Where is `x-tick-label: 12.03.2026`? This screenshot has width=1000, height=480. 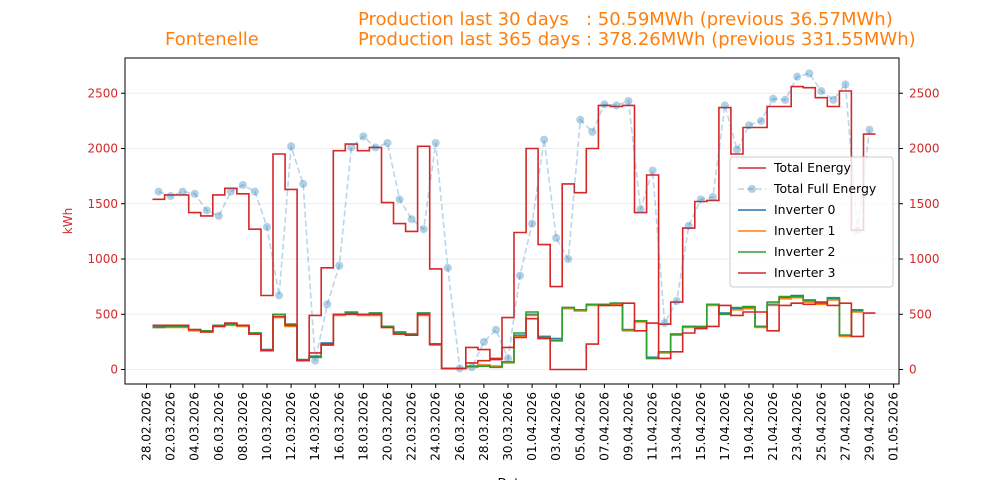
x-tick-label: 12.03.2026 is located at coordinates (291, 426).